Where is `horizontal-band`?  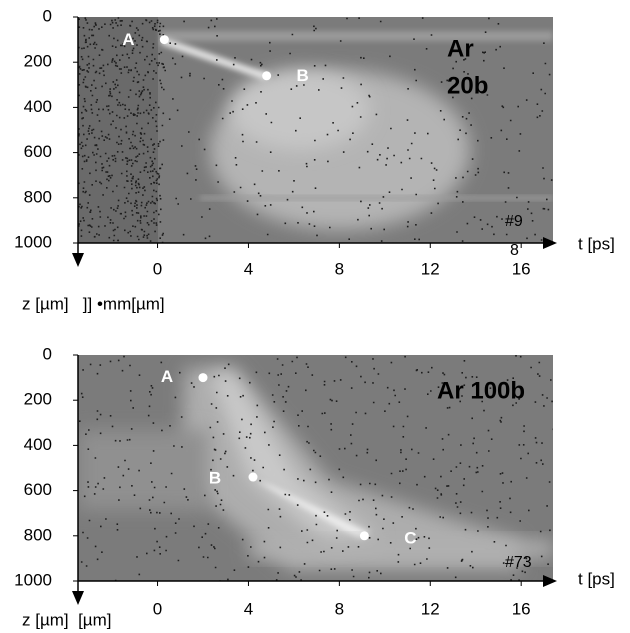
horizontal-band is located at coordinates (401, 549).